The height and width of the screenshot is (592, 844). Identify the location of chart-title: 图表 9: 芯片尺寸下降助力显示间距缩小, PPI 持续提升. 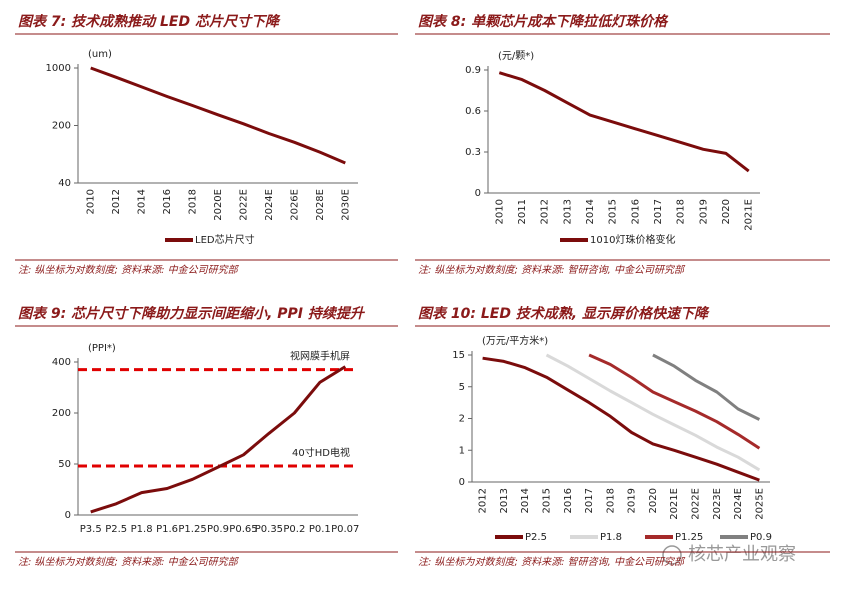
(192, 313).